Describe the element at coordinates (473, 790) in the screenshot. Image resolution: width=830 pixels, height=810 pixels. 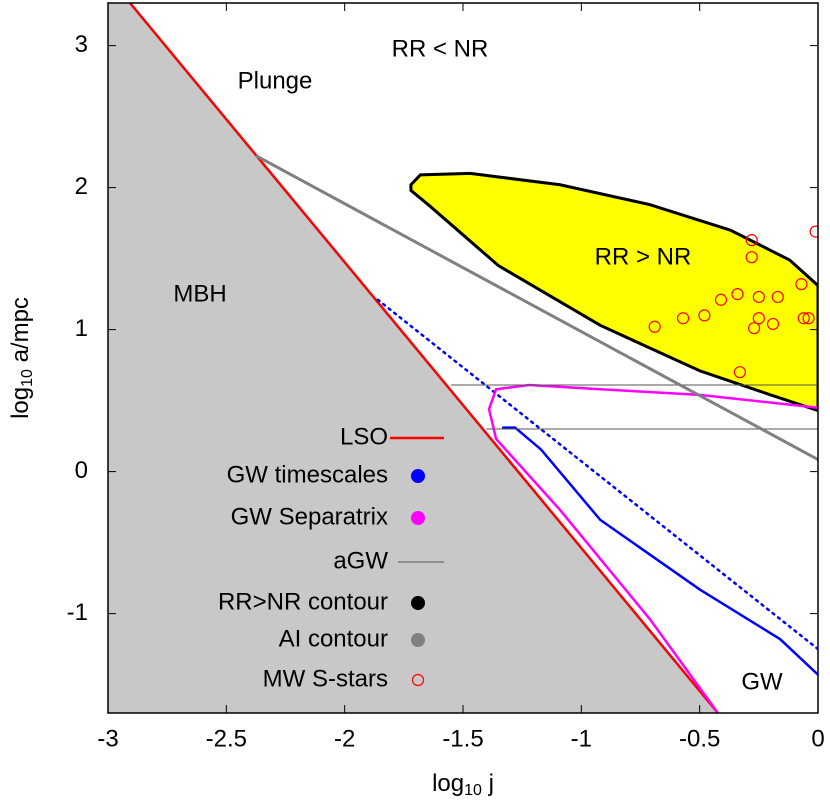
I see `xlabel-sub: 10` at that location.